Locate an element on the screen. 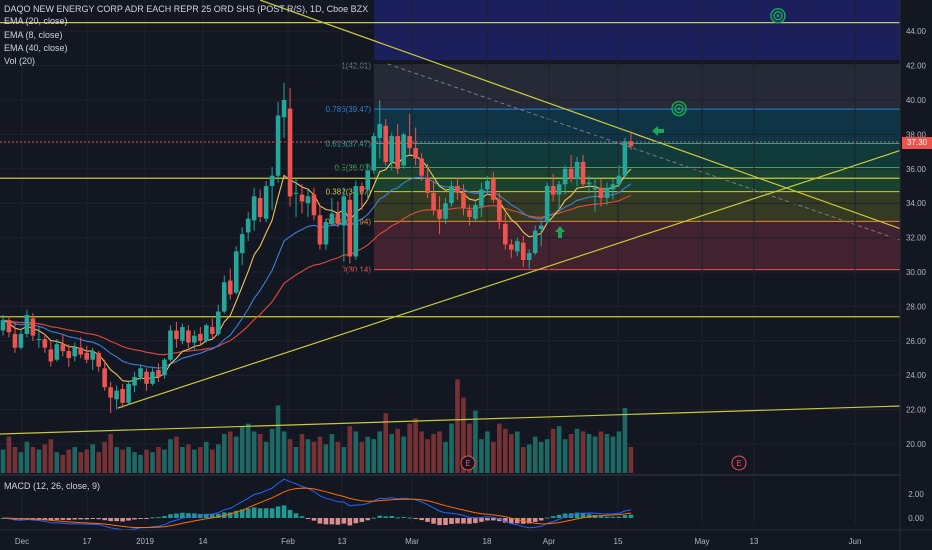 Image resolution: width=932 pixels, height=550 pixels. indicator-volume-label: Vol (20) is located at coordinates (20, 61).